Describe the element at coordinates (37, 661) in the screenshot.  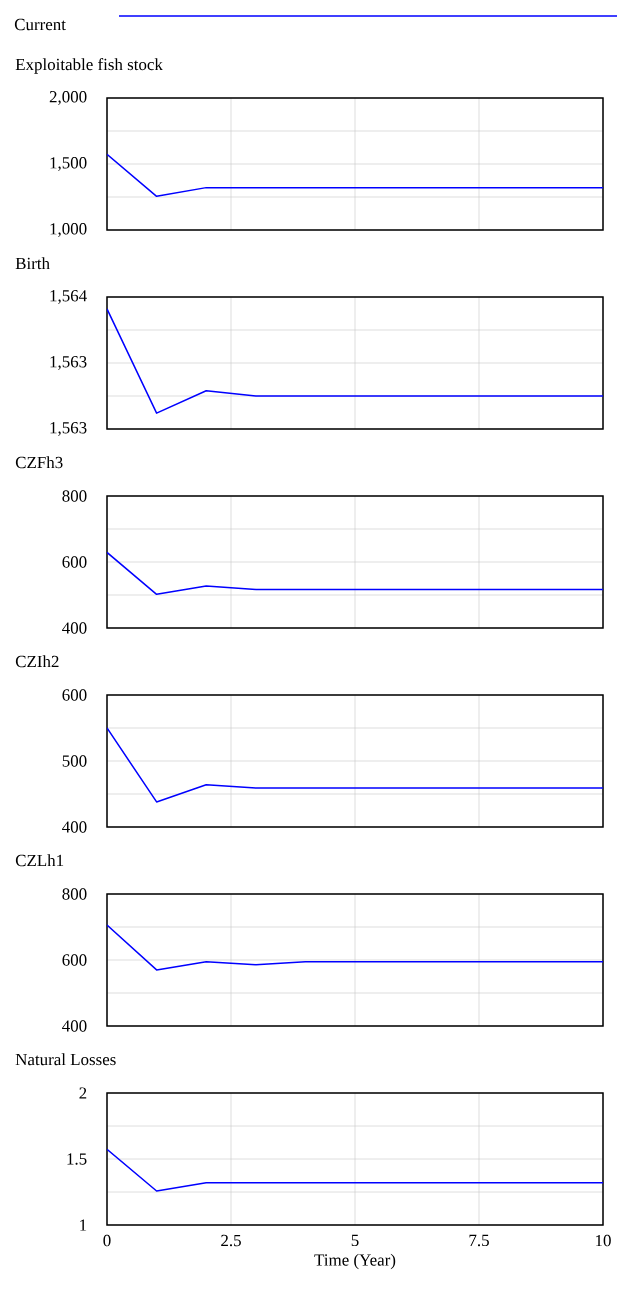
I see `chart-title: CZIh2` at that location.